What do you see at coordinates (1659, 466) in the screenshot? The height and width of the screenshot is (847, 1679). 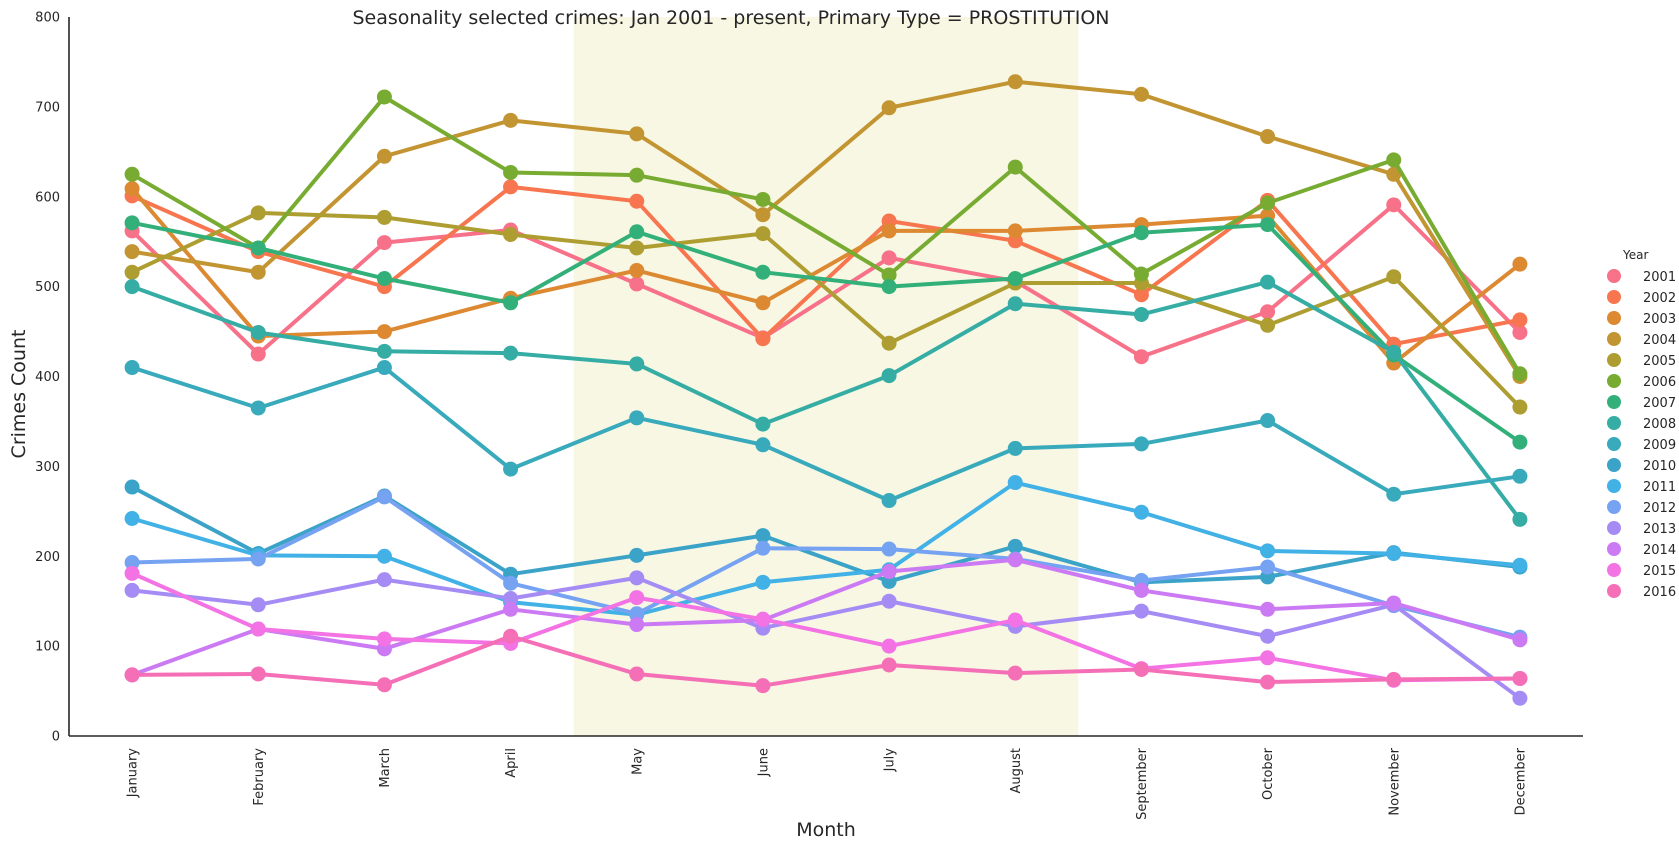 I see `legend-label: 2010` at bounding box center [1659, 466].